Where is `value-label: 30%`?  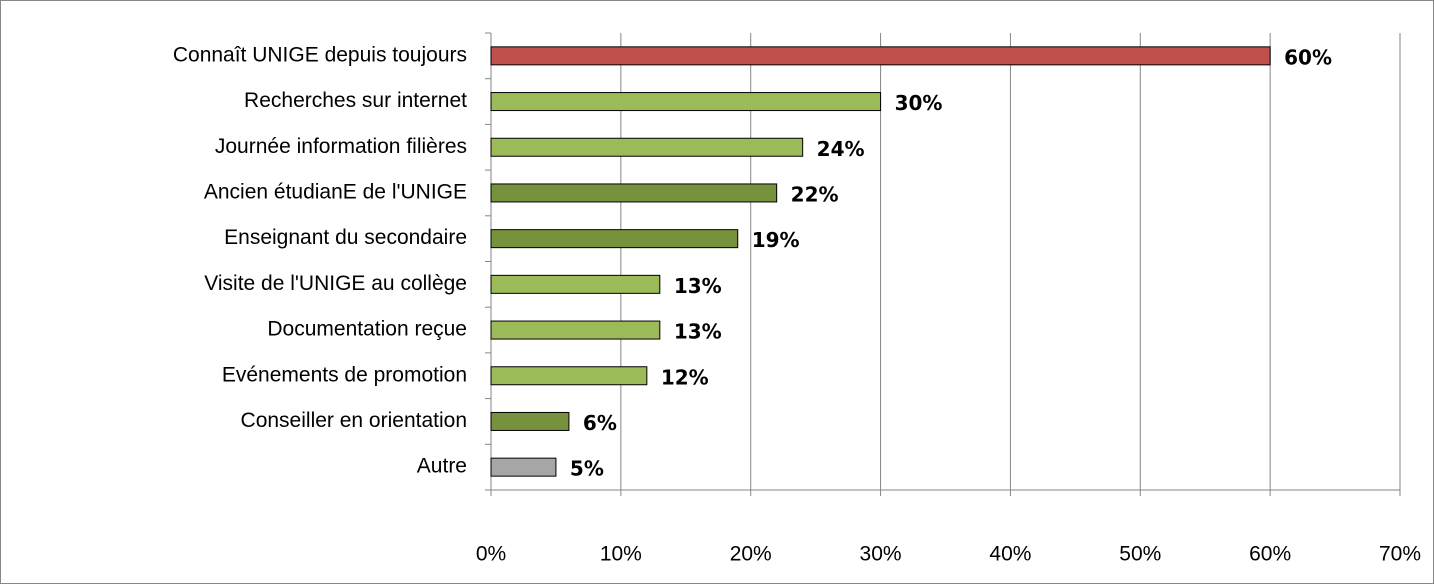
value-label: 30% is located at coordinates (919, 103).